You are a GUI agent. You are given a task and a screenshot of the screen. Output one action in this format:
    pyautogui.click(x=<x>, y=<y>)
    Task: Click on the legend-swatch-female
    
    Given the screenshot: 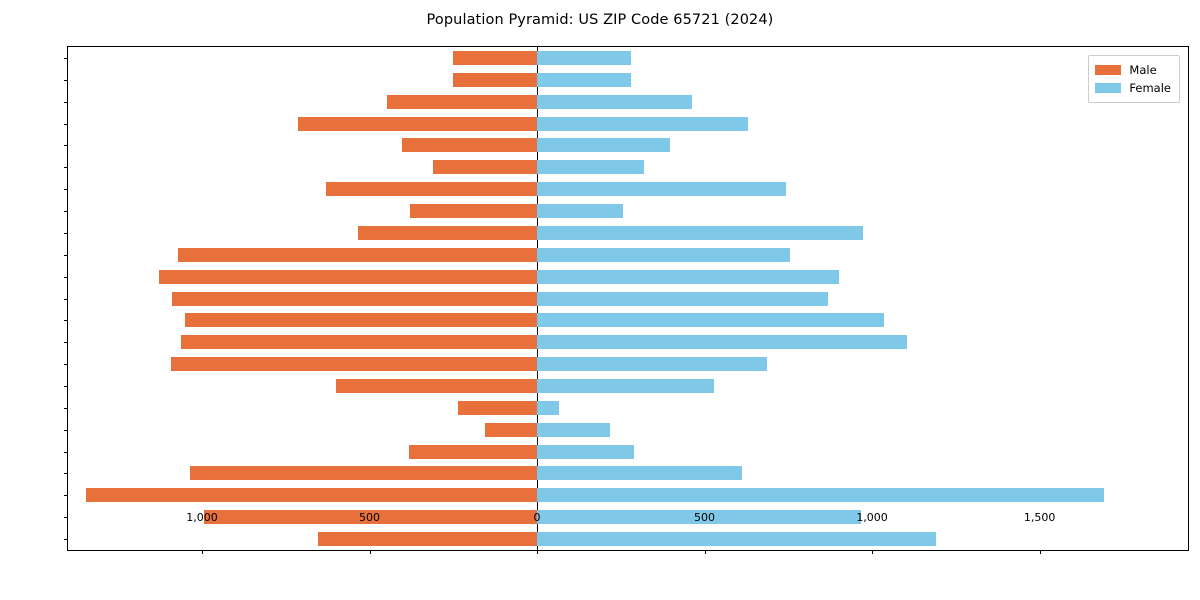 What is the action you would take?
    pyautogui.click(x=1108, y=88)
    